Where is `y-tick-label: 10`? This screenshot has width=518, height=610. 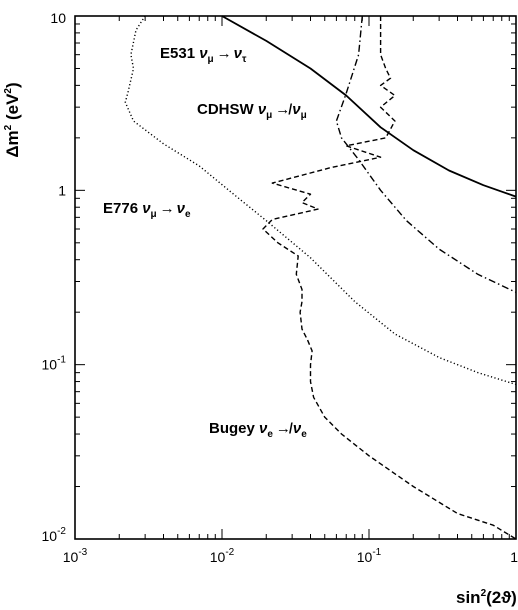 y-tick-label: 10 is located at coordinates (58, 18).